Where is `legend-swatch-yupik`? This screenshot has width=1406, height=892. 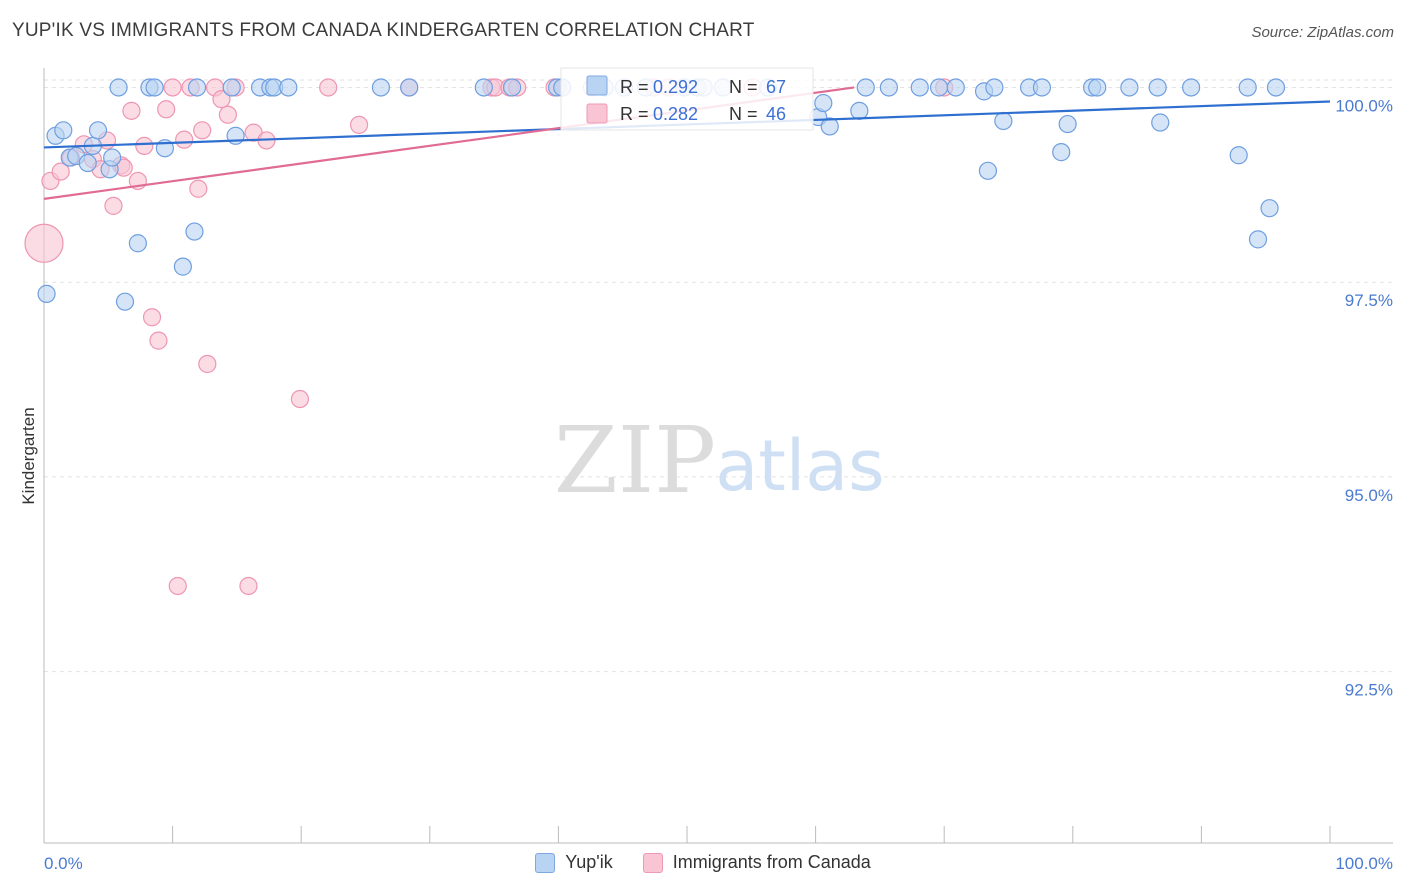 legend-swatch-yupik is located at coordinates (545, 862).